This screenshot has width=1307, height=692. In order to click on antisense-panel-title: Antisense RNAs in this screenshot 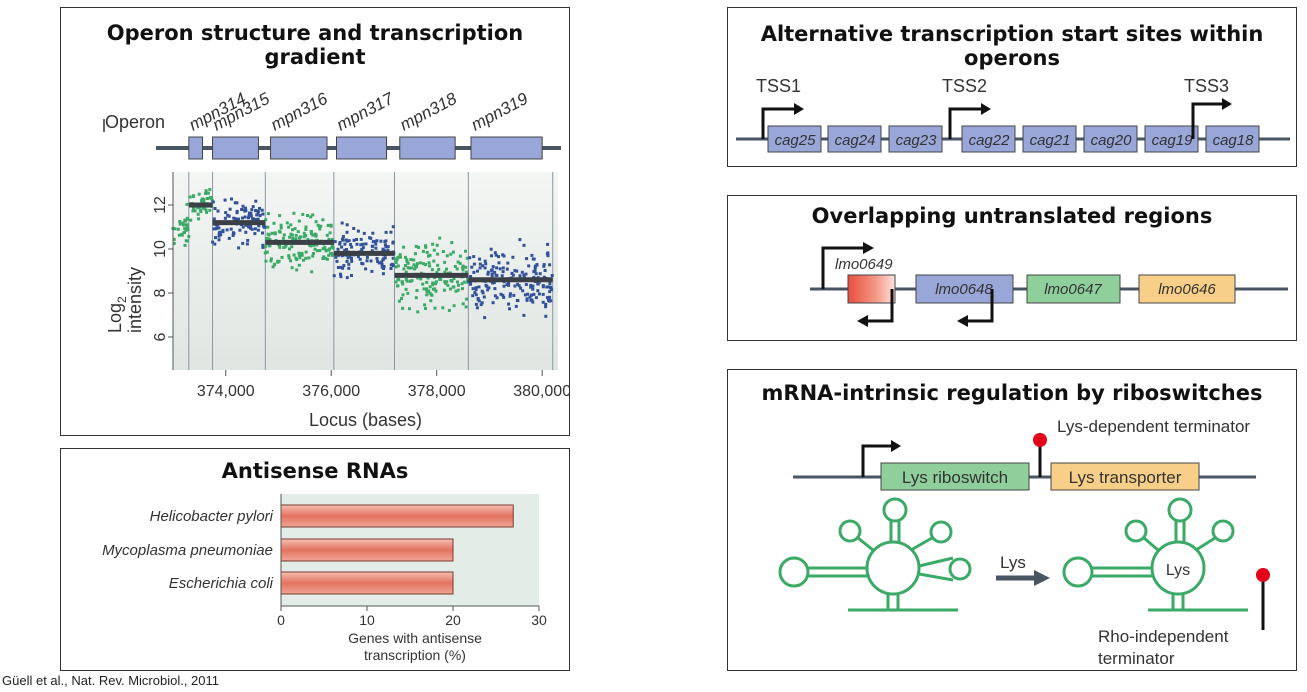, I will do `click(315, 471)`.